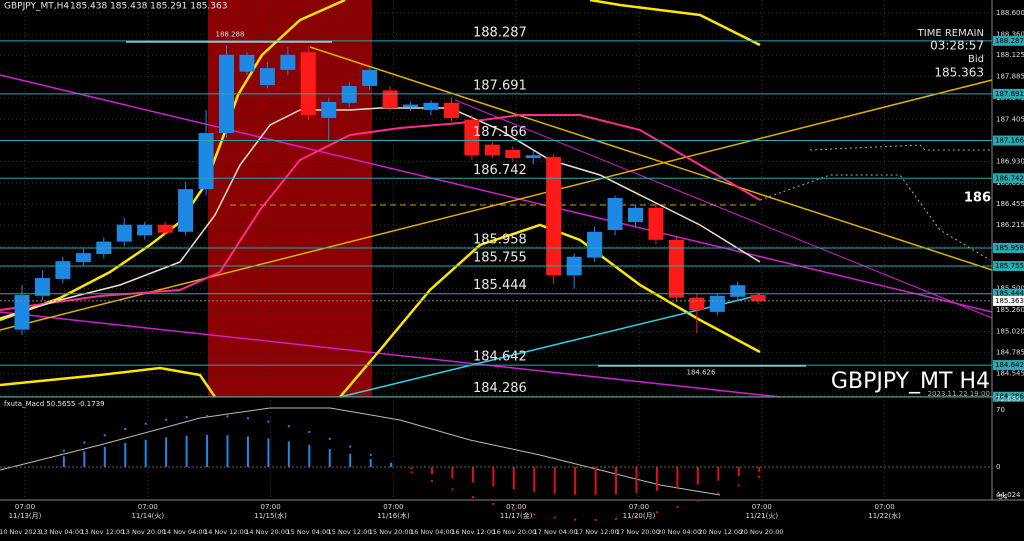 The image size is (1024, 541). I want to click on bid-label: Bid, so click(976, 59).